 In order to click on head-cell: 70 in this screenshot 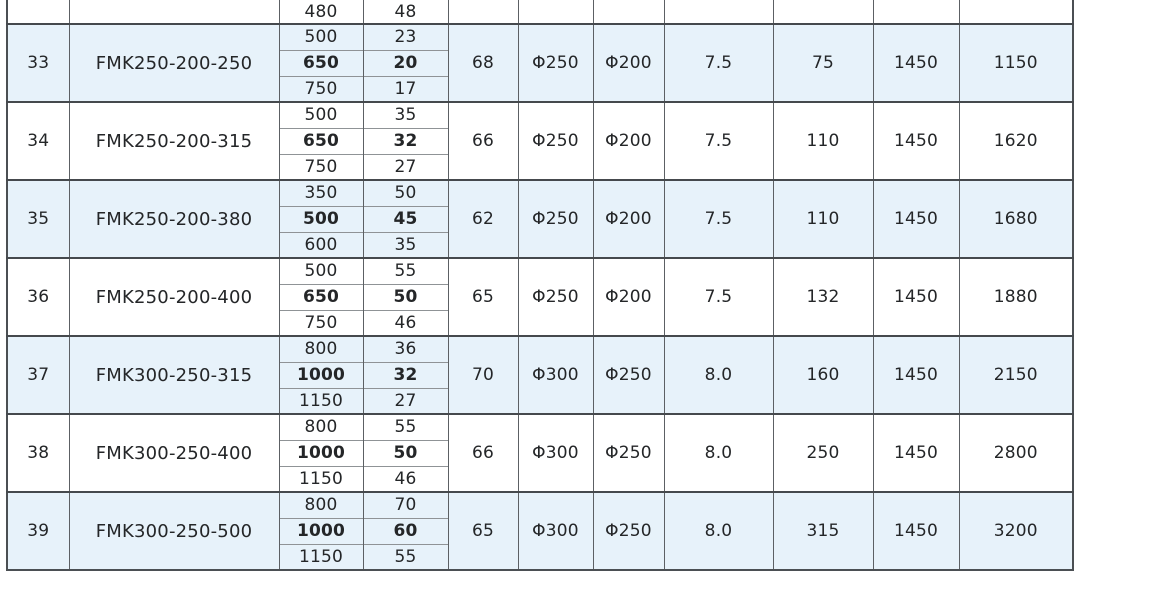, I will do `click(405, 504)`.